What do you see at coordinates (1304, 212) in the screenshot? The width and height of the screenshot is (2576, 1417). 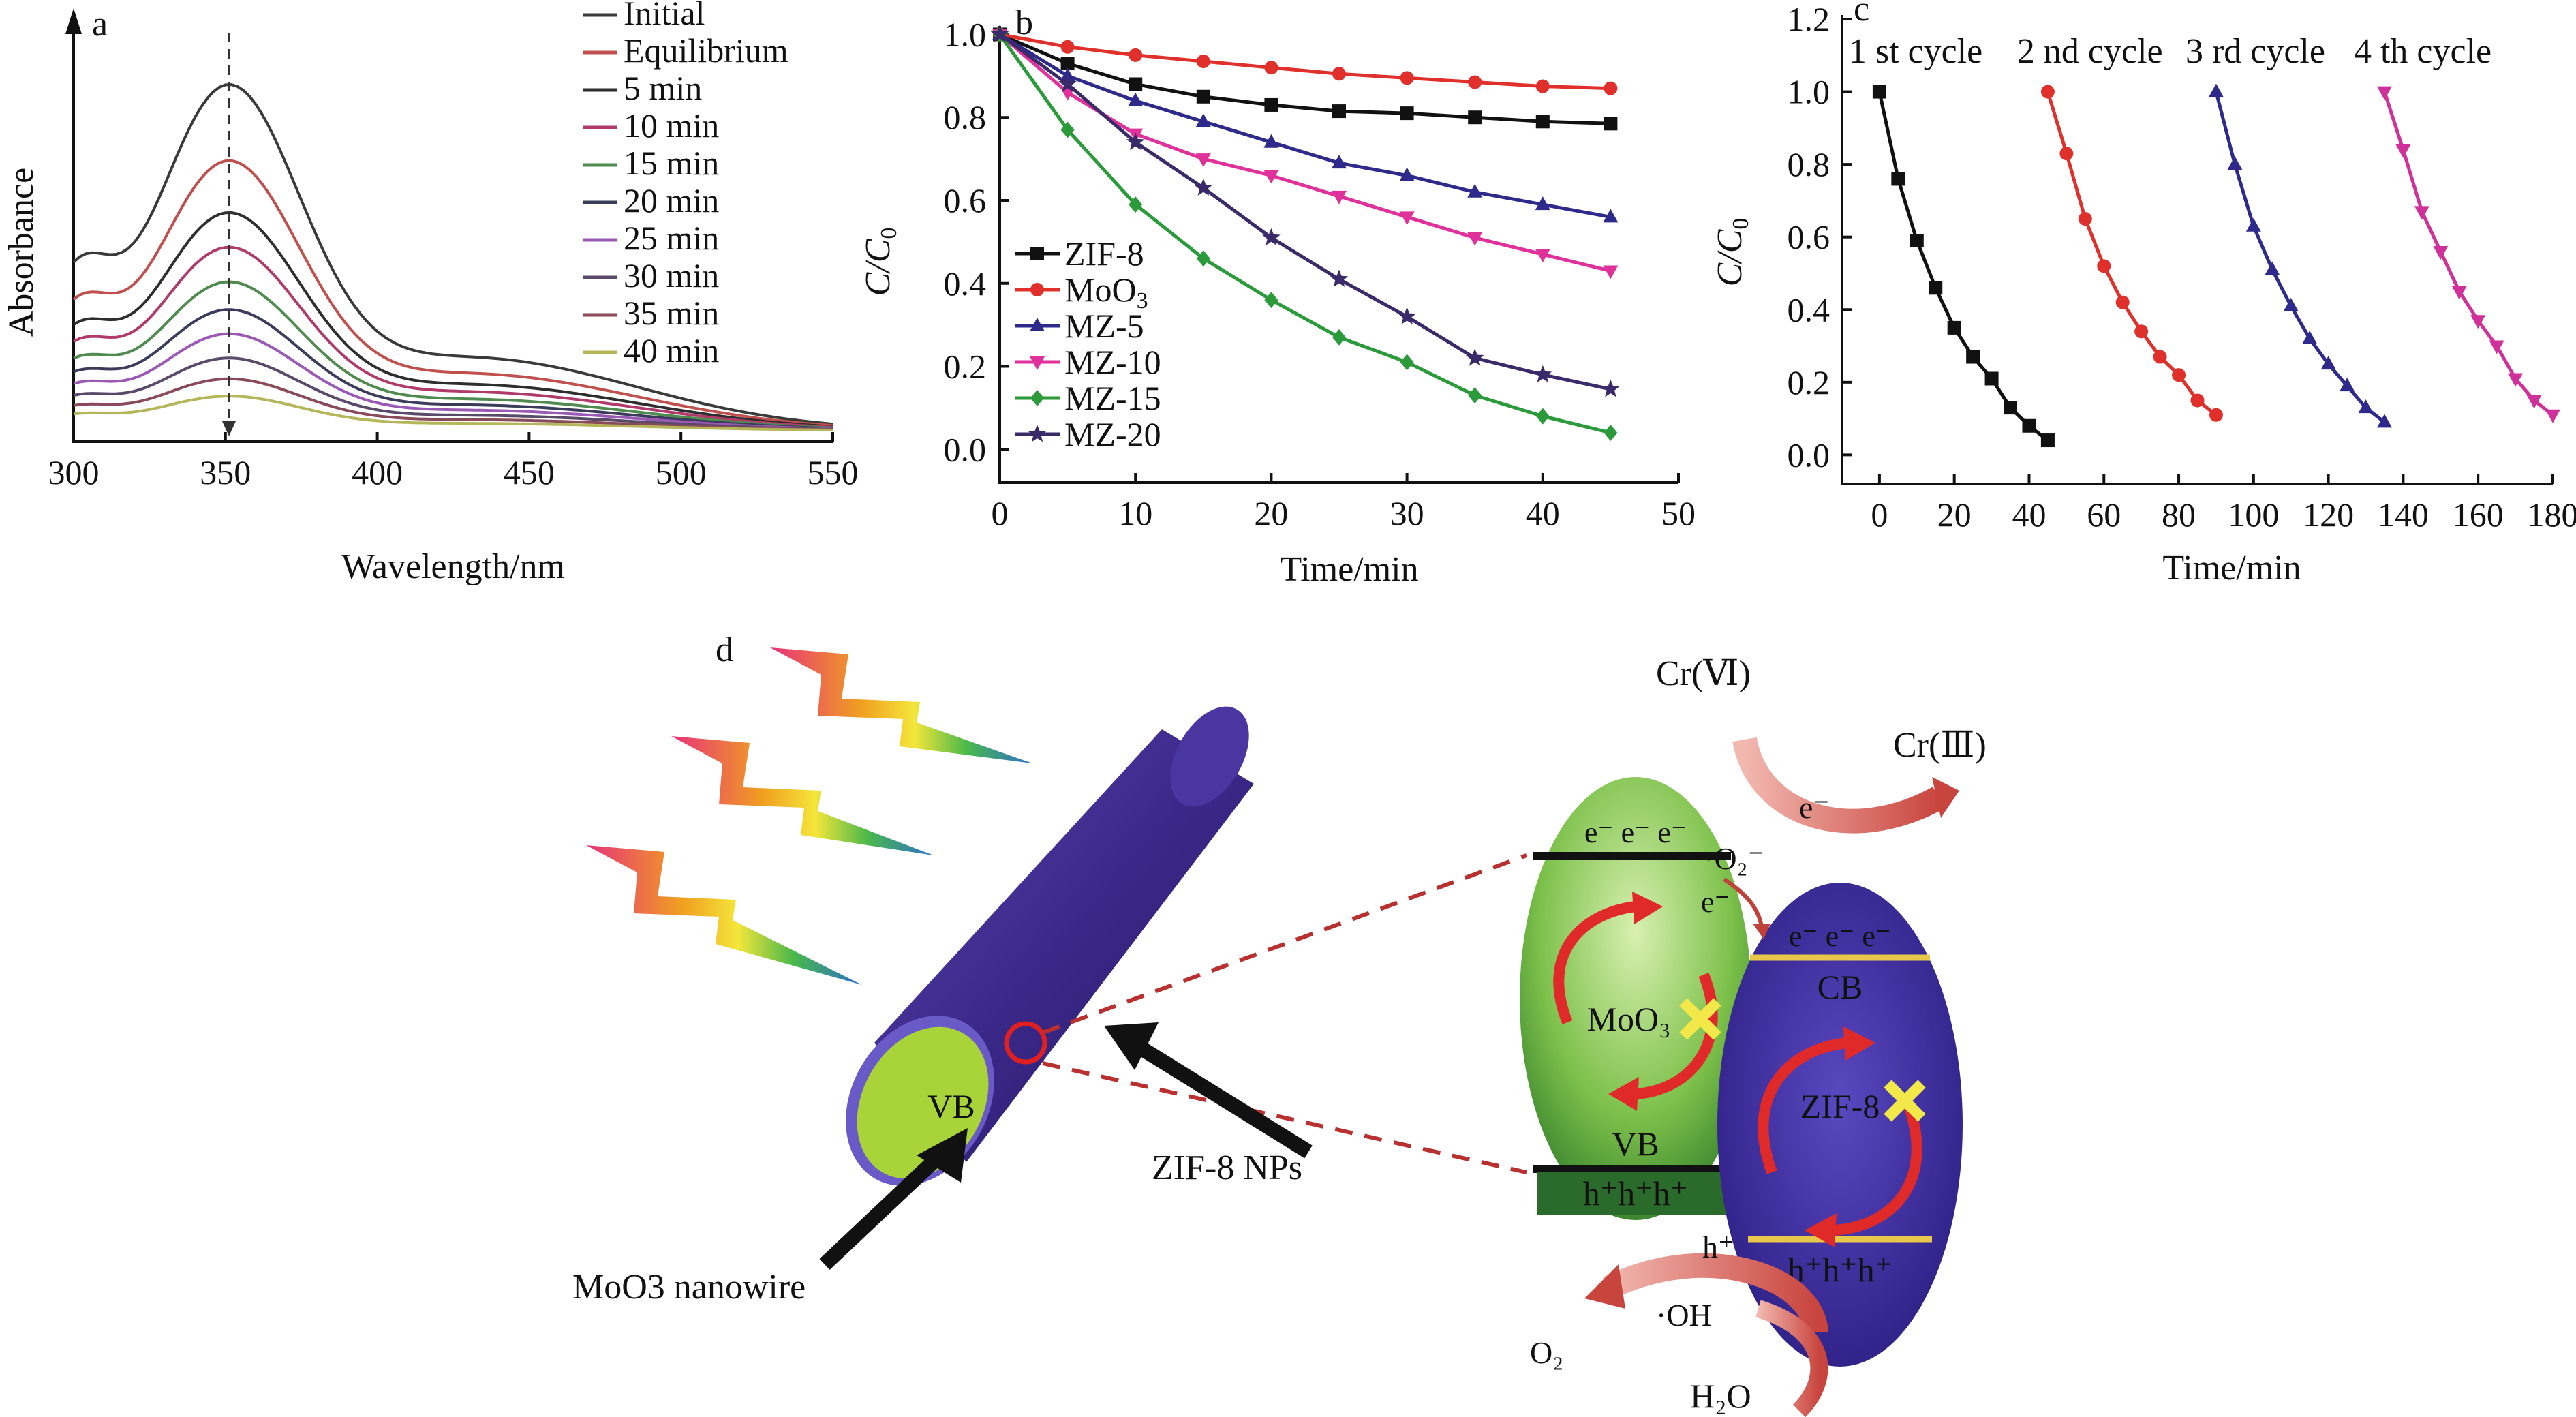 I see `series-line` at bounding box center [1304, 212].